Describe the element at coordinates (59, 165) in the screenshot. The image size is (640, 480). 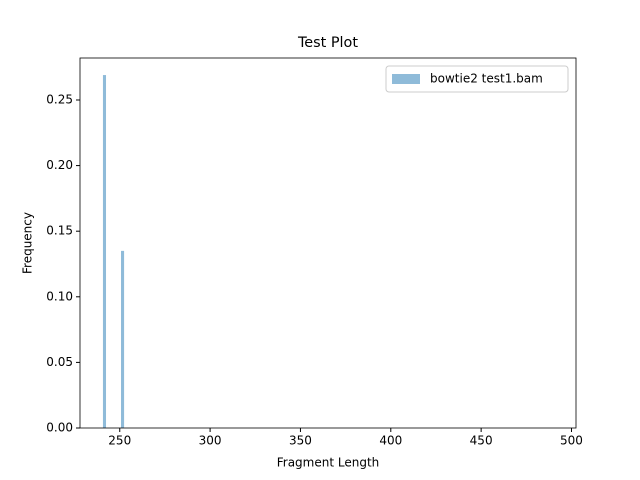
I see `y-tick-label: 0.20` at that location.